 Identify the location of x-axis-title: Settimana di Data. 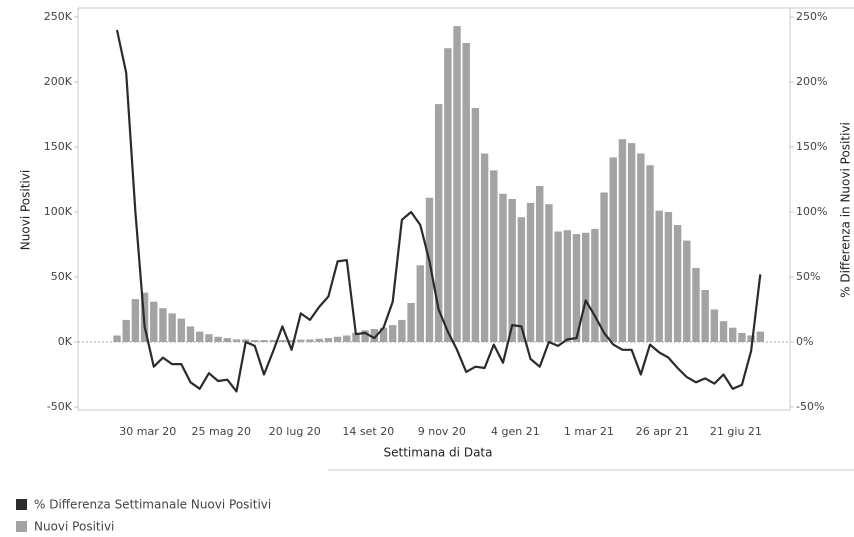
(438, 453).